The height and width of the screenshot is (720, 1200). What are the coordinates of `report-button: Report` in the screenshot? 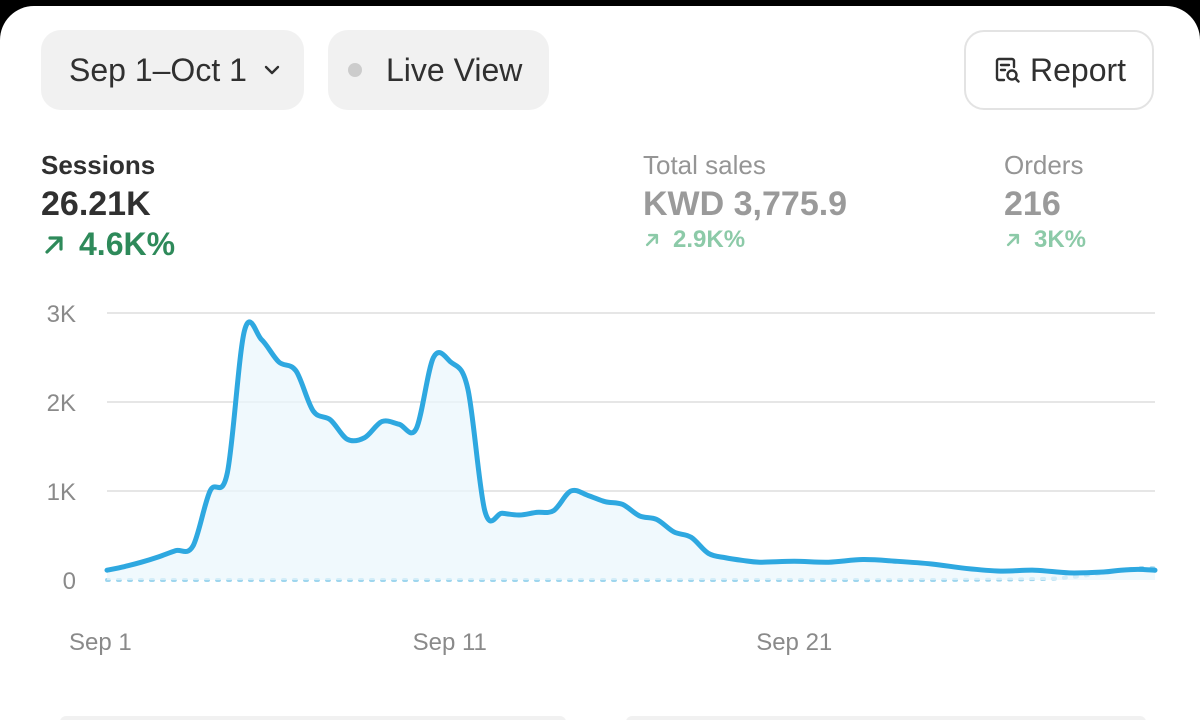 It's located at (1059, 70).